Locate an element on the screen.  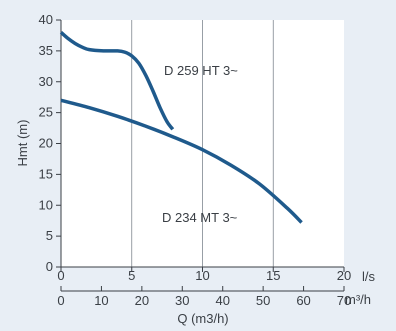
x-tick-label-ls: 5 is located at coordinates (131, 275).